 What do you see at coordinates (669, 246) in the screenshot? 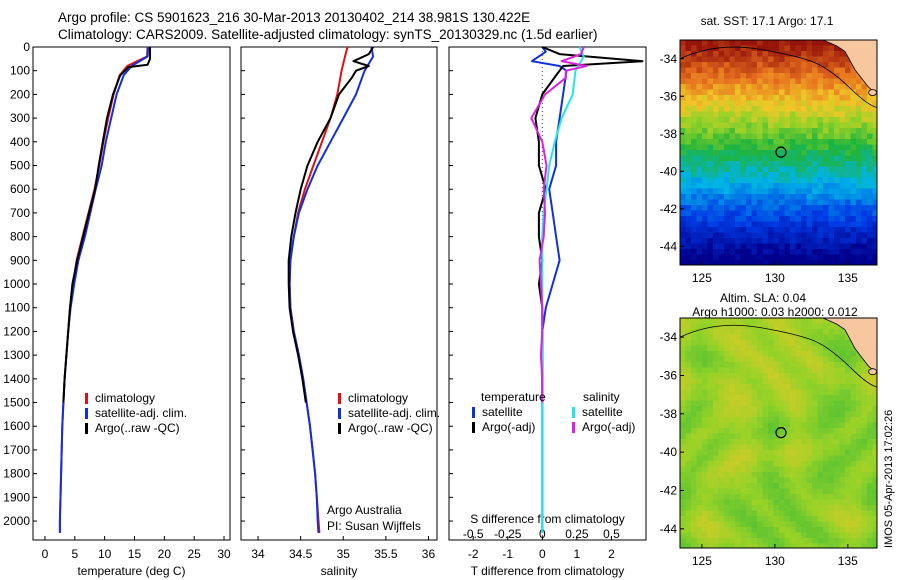
I see `sst-map-lat-tick-label: -44` at bounding box center [669, 246].